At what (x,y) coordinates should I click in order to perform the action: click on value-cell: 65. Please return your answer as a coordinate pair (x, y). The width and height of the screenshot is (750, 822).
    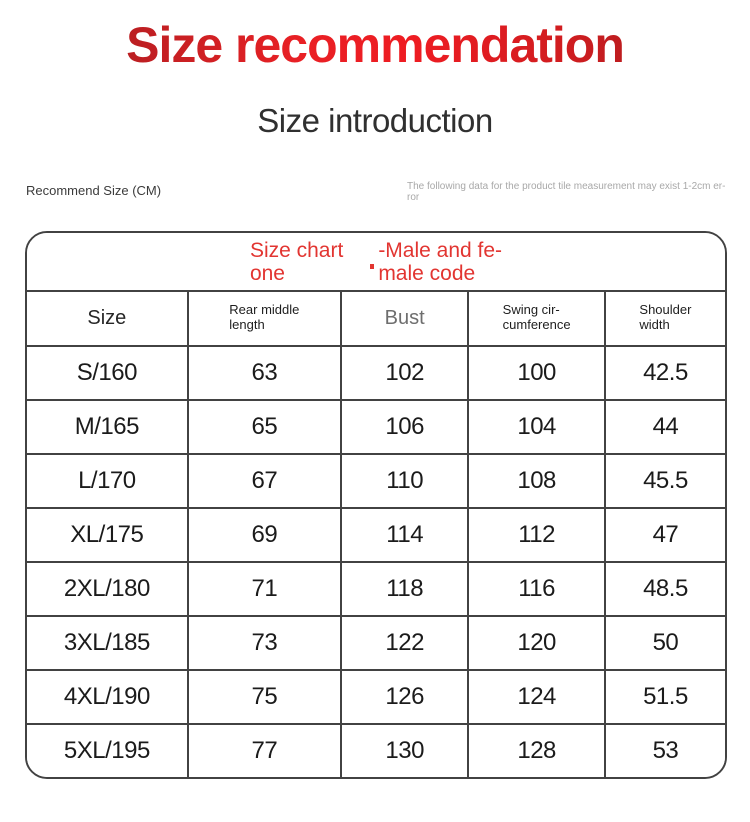
    Looking at the image, I should click on (264, 427).